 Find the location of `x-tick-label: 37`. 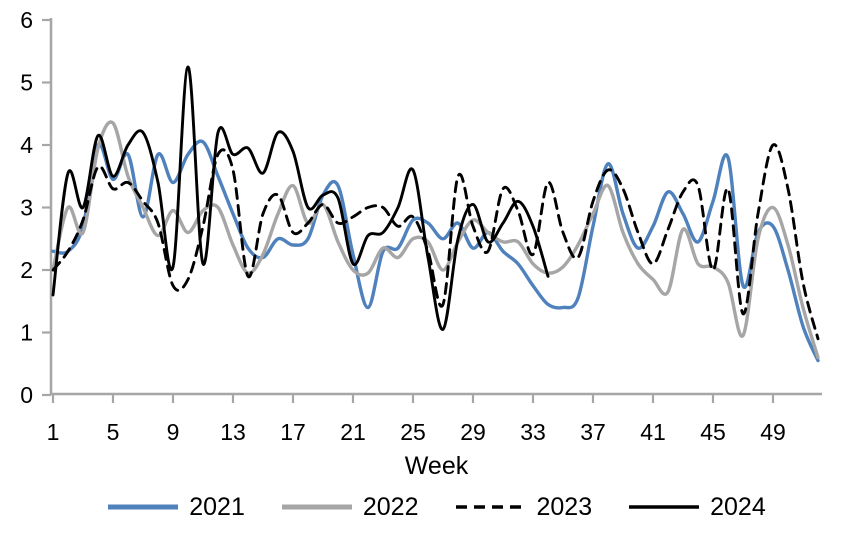

x-tick-label: 37 is located at coordinates (593, 432).